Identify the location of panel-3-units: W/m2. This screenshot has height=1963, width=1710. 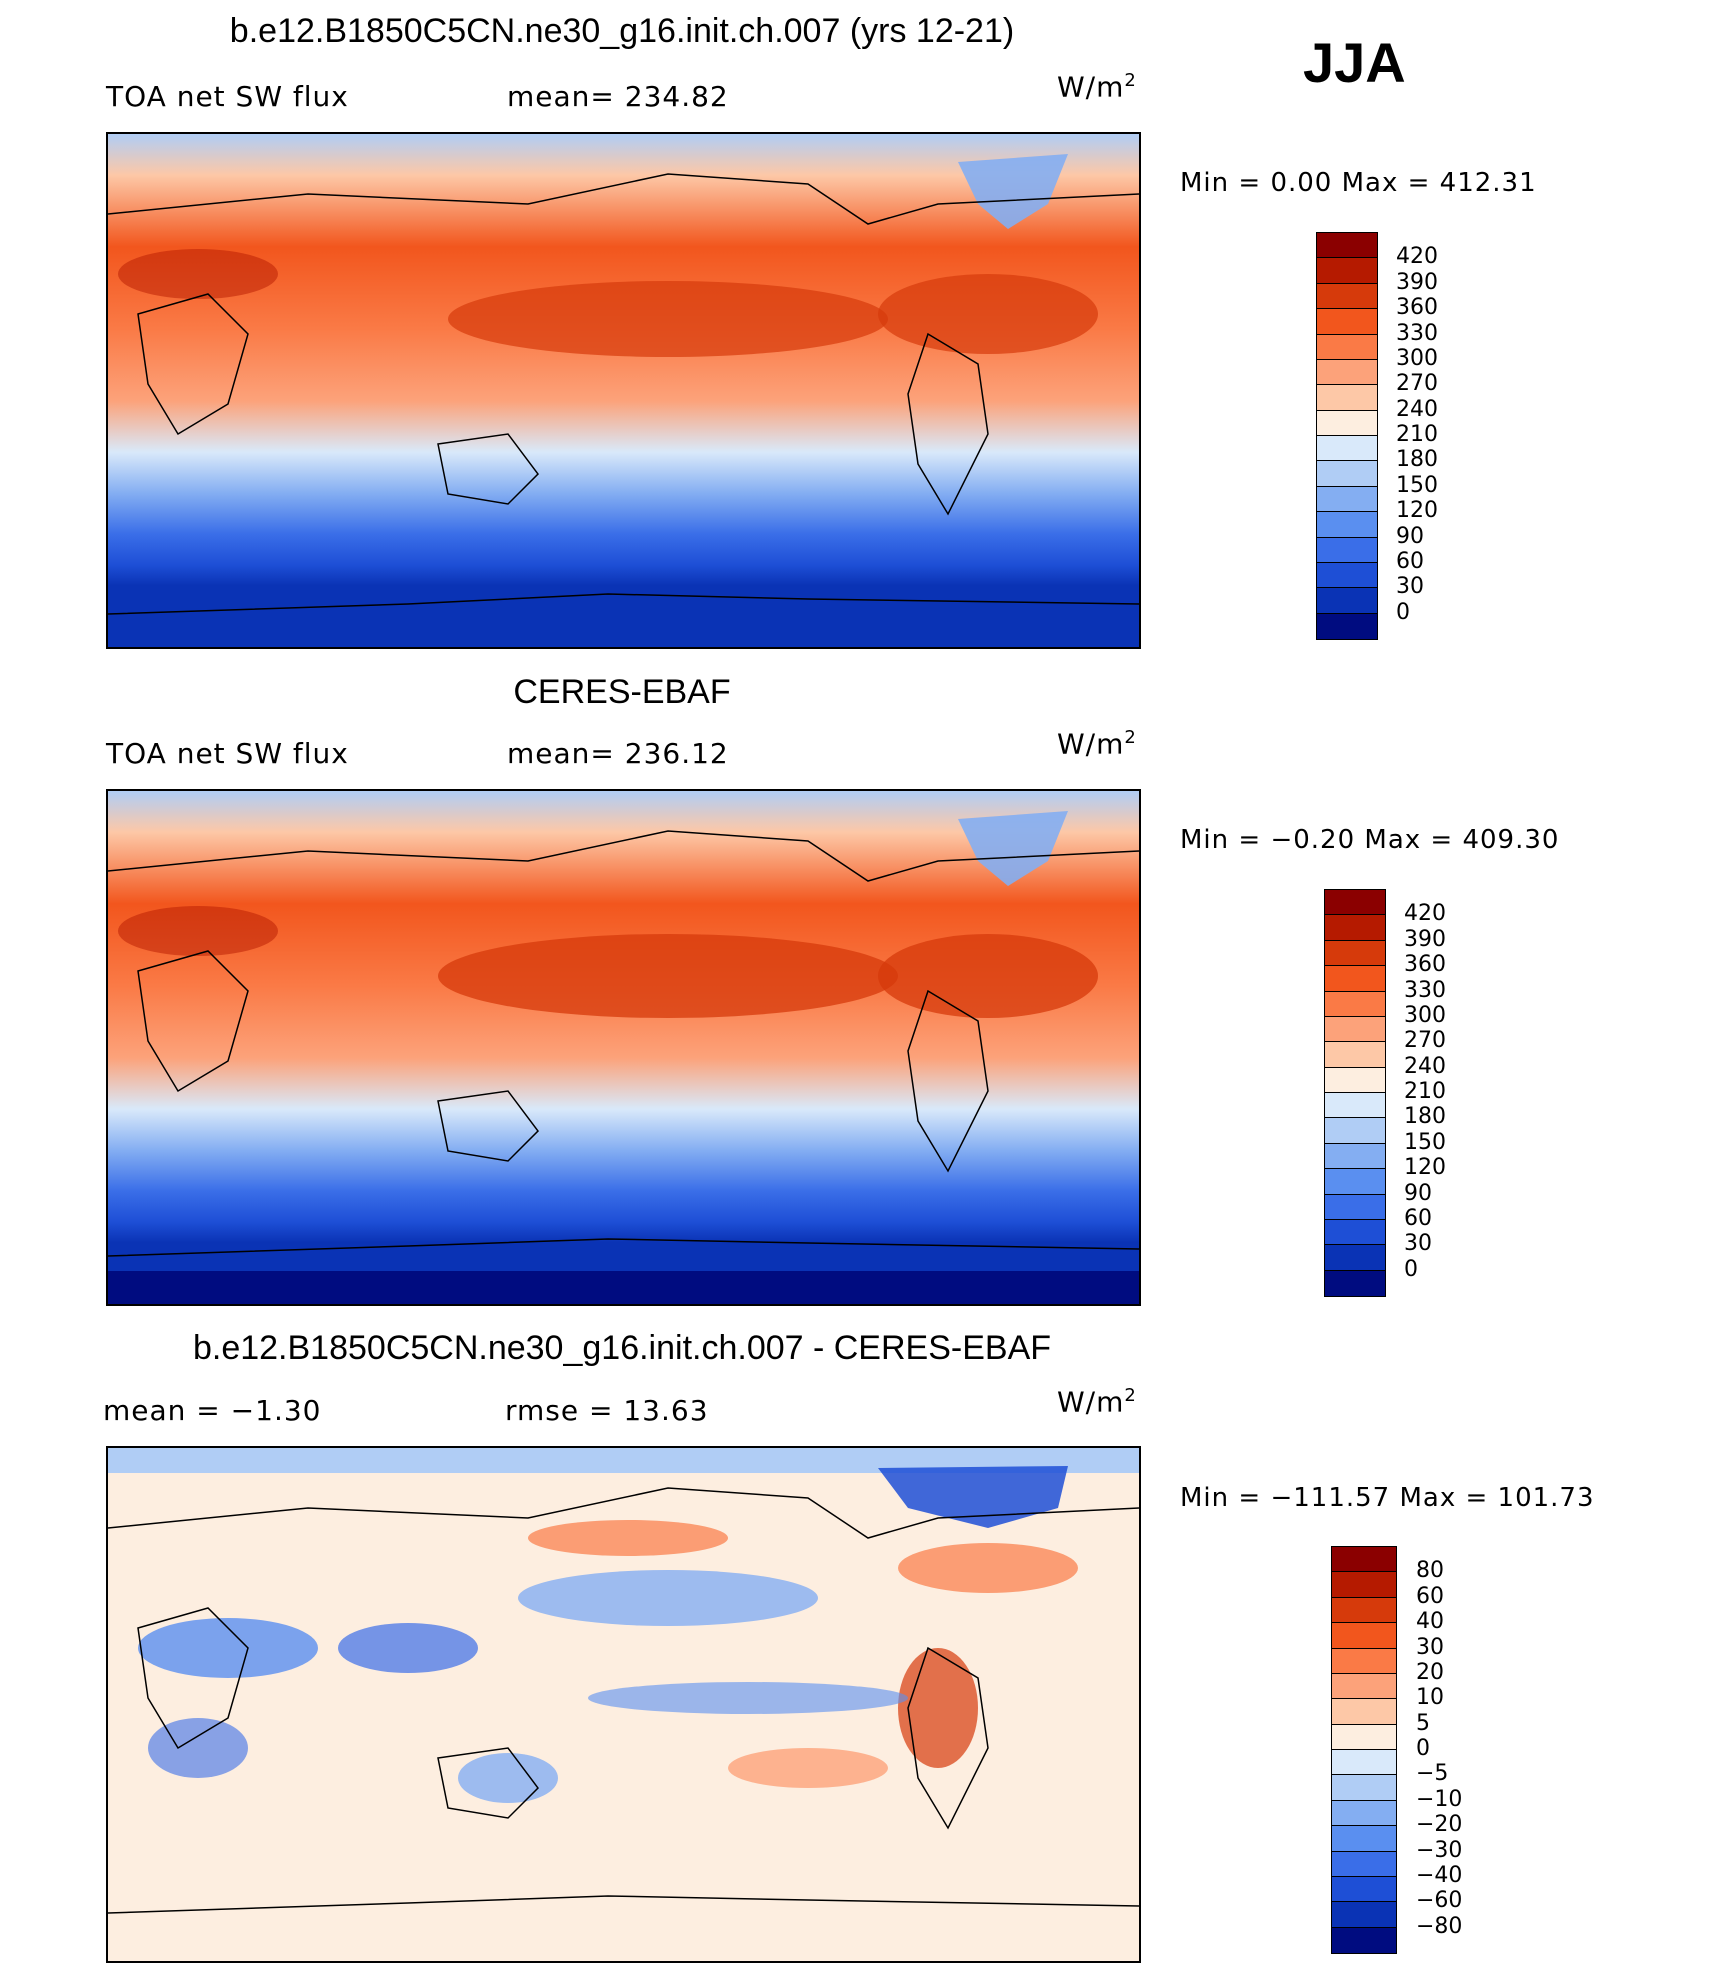
(1097, 1402).